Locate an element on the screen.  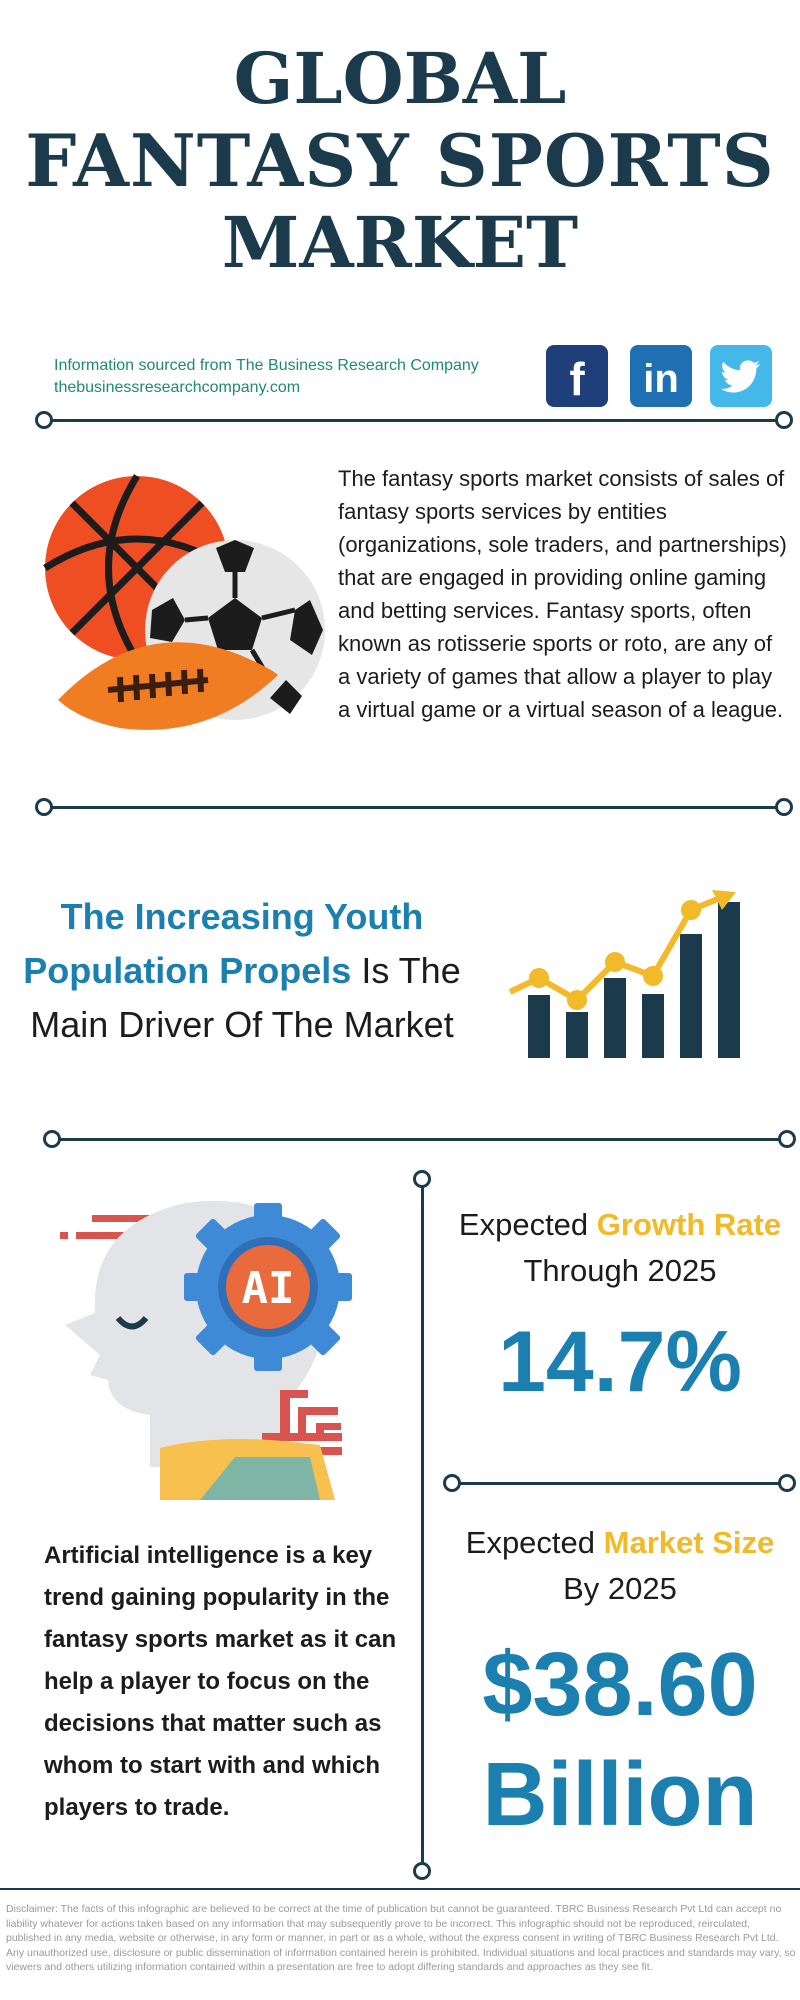
market-size-amount: $38.60 is located at coordinates (620, 1685).